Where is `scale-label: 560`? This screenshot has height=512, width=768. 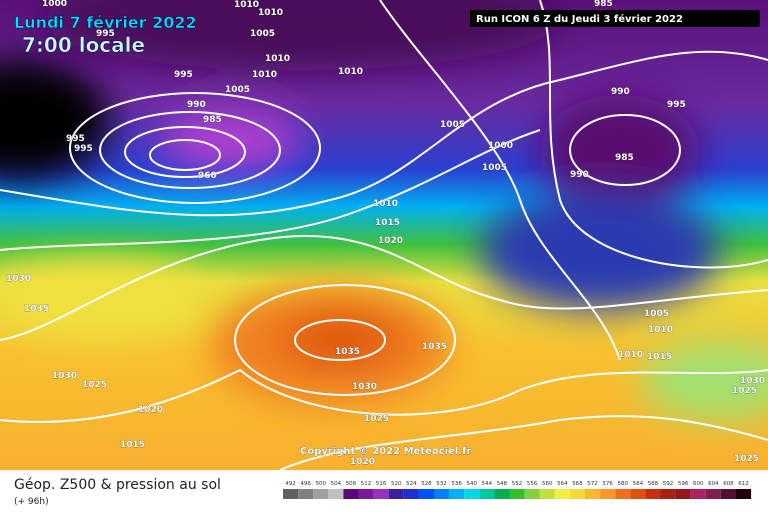
scale-label: 560 is located at coordinates (547, 484).